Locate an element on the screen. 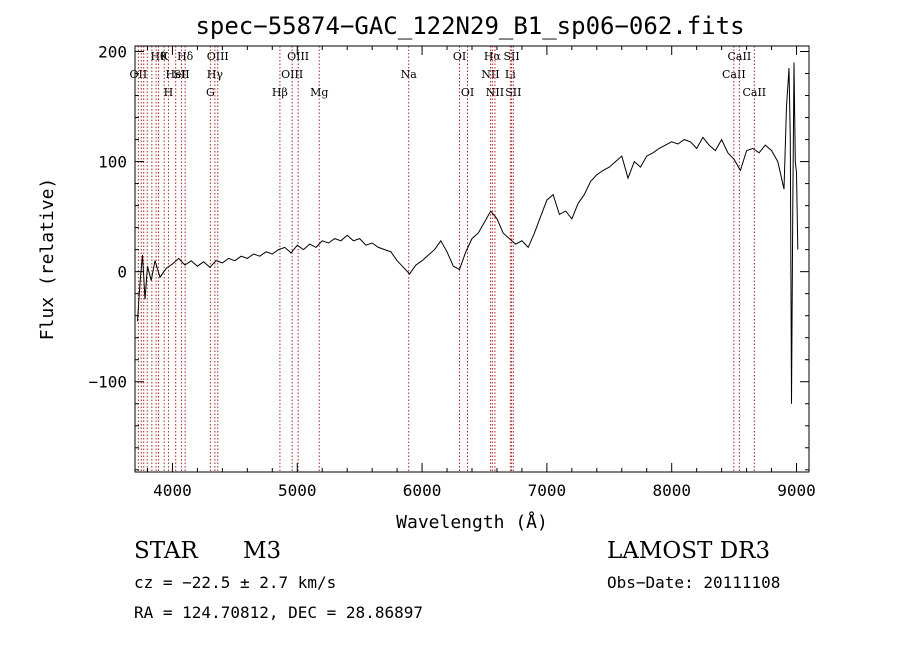 This screenshot has height=649, width=900. spectral-line-label: Hβ is located at coordinates (280, 92).